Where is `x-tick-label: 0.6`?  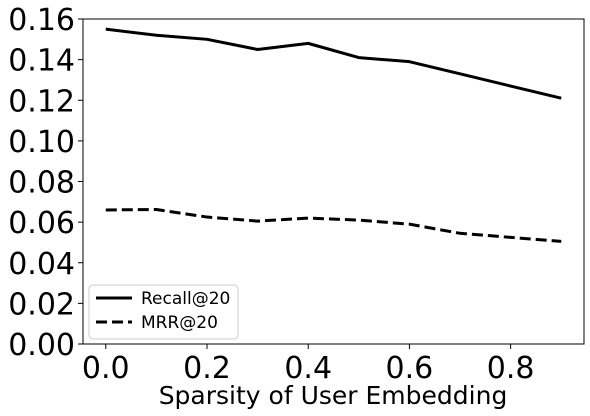
x-tick-label: 0.6 is located at coordinates (410, 368).